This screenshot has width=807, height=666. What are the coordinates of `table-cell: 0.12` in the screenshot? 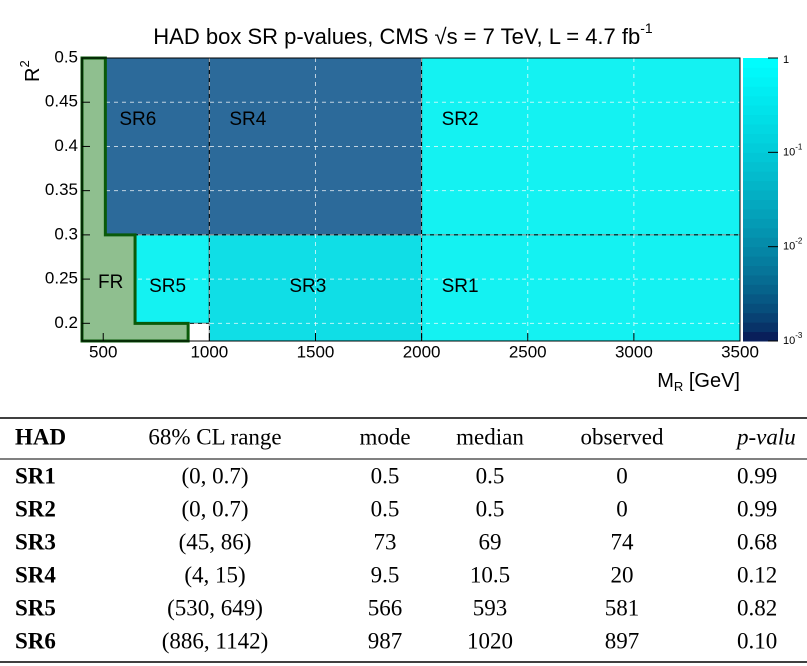 It's located at (757, 574).